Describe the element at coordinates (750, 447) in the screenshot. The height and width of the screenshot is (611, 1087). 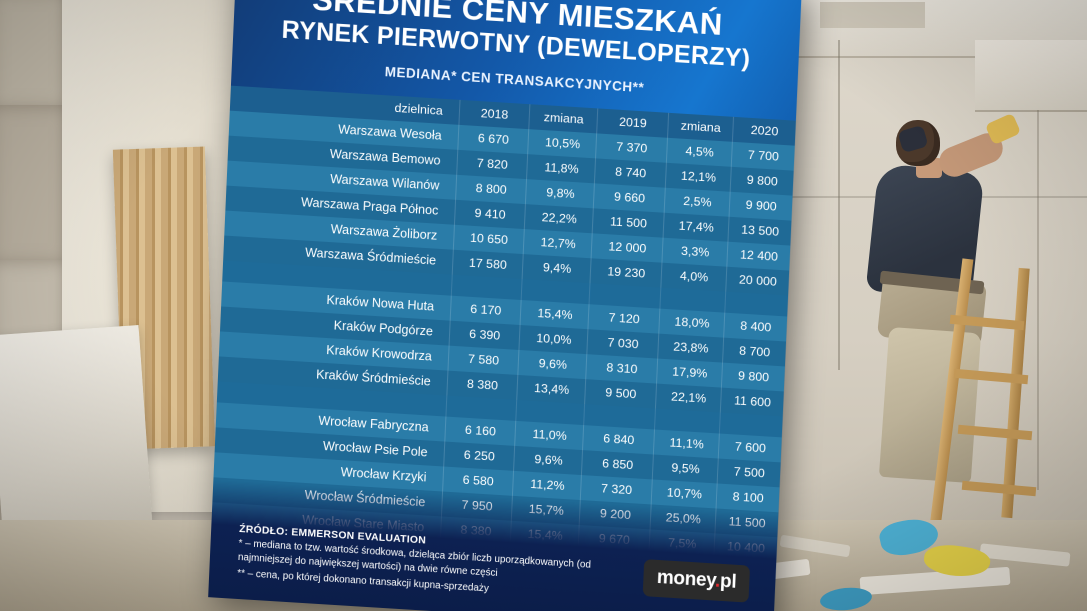
I see `table-value-cell: 7 600` at that location.